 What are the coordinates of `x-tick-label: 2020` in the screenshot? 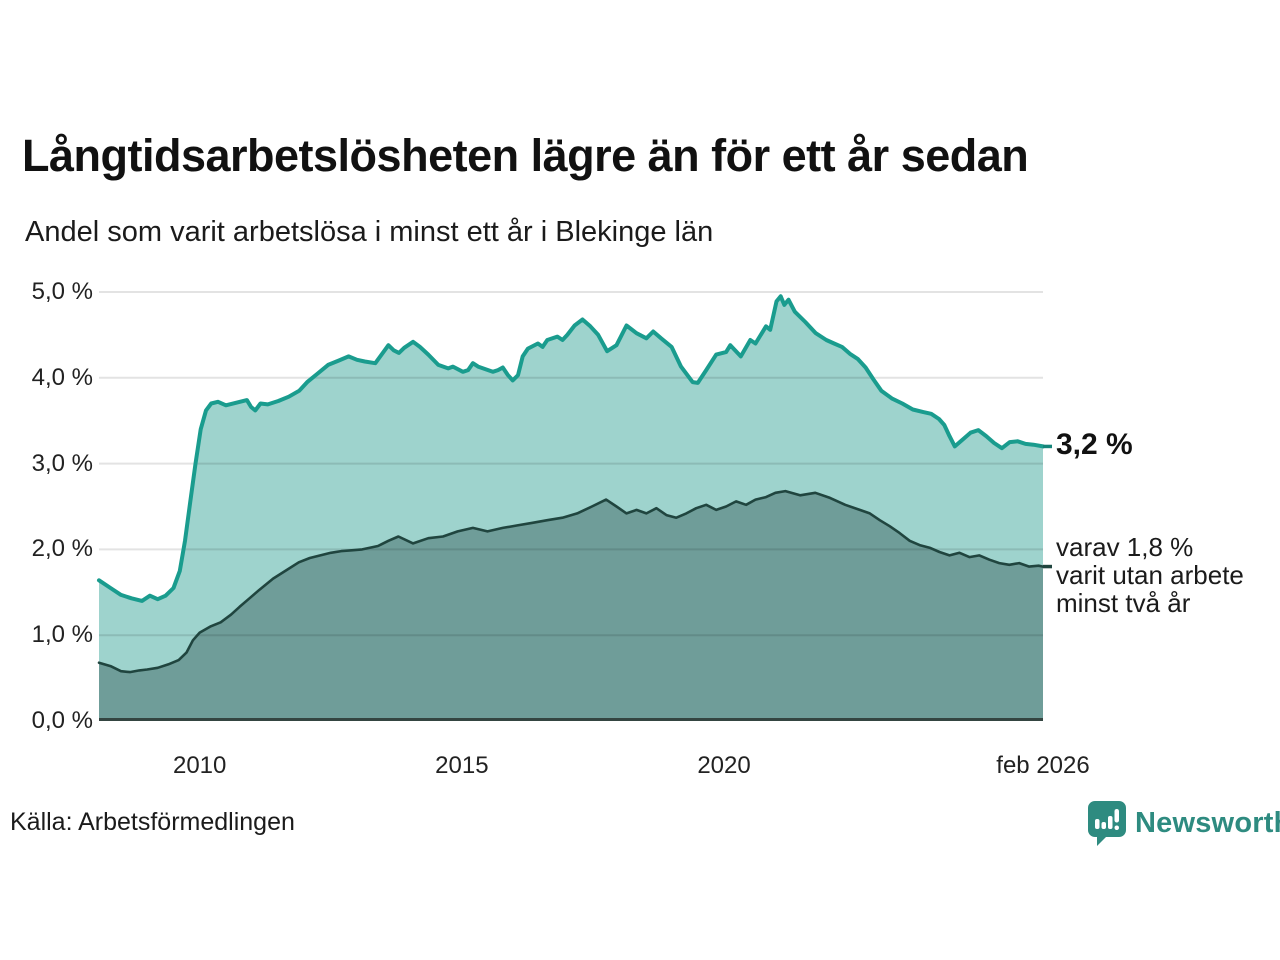 It's located at (724, 765).